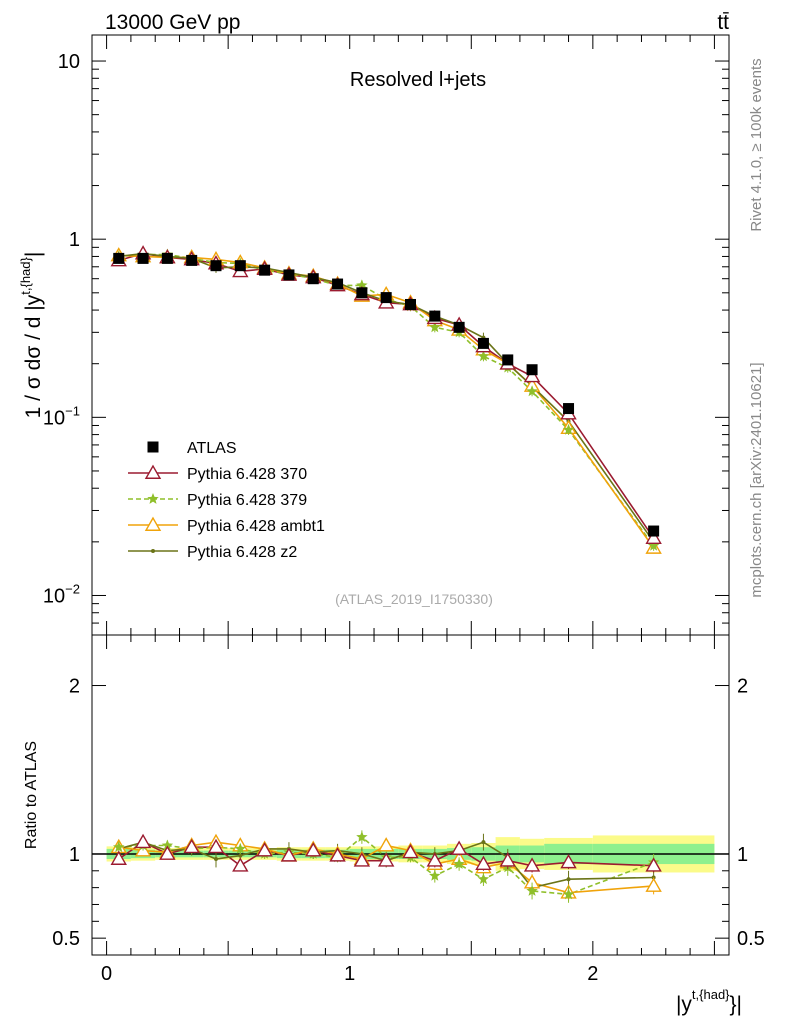 This screenshot has height=1024, width=786. I want to click on y-tick-label: 10, so click(69, 62).